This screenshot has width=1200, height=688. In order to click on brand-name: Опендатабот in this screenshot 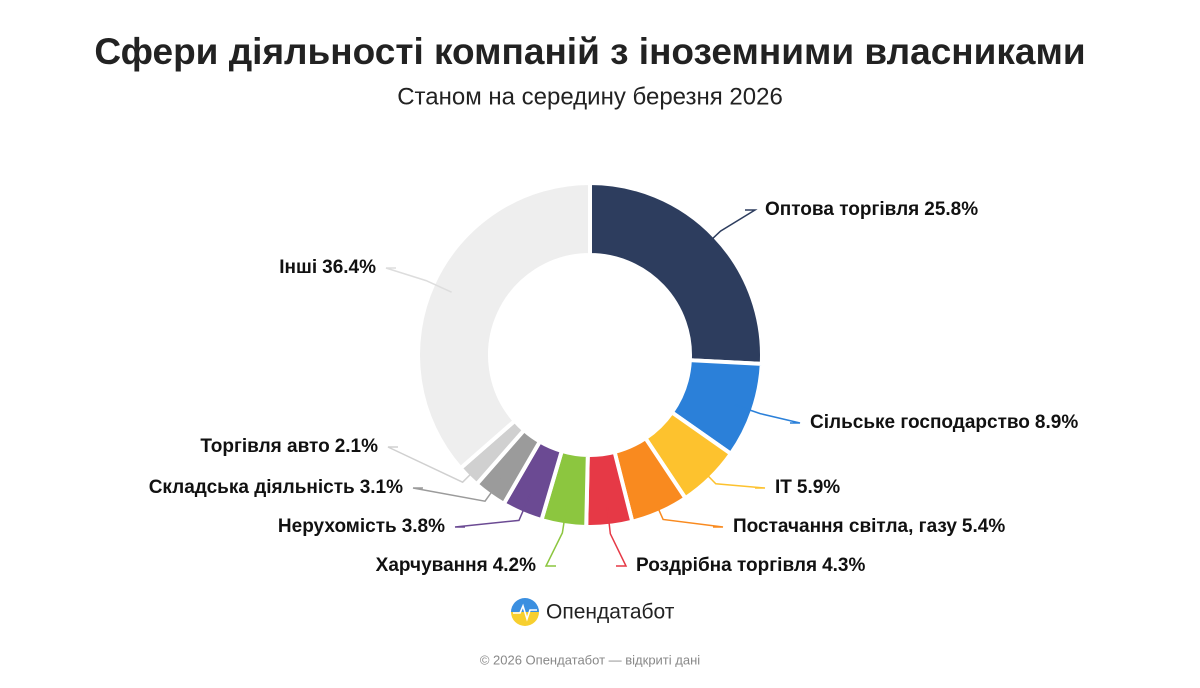, I will do `click(610, 612)`.